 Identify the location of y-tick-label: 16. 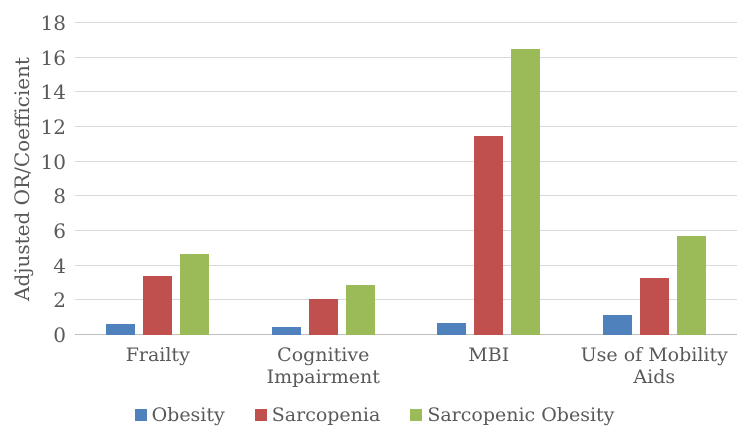
(53, 57).